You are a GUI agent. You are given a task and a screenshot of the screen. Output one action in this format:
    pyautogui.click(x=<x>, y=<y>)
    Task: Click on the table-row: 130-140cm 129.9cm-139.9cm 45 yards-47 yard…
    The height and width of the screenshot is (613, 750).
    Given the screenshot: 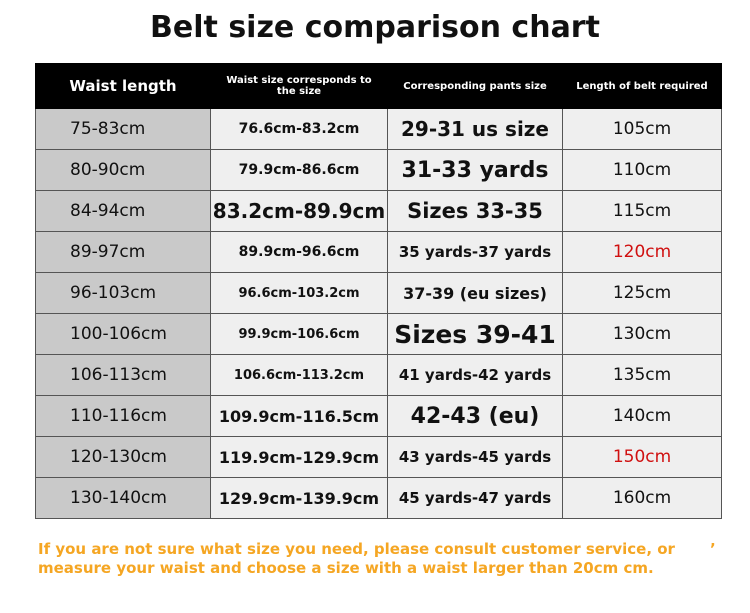 What is the action you would take?
    pyautogui.click(x=378, y=498)
    